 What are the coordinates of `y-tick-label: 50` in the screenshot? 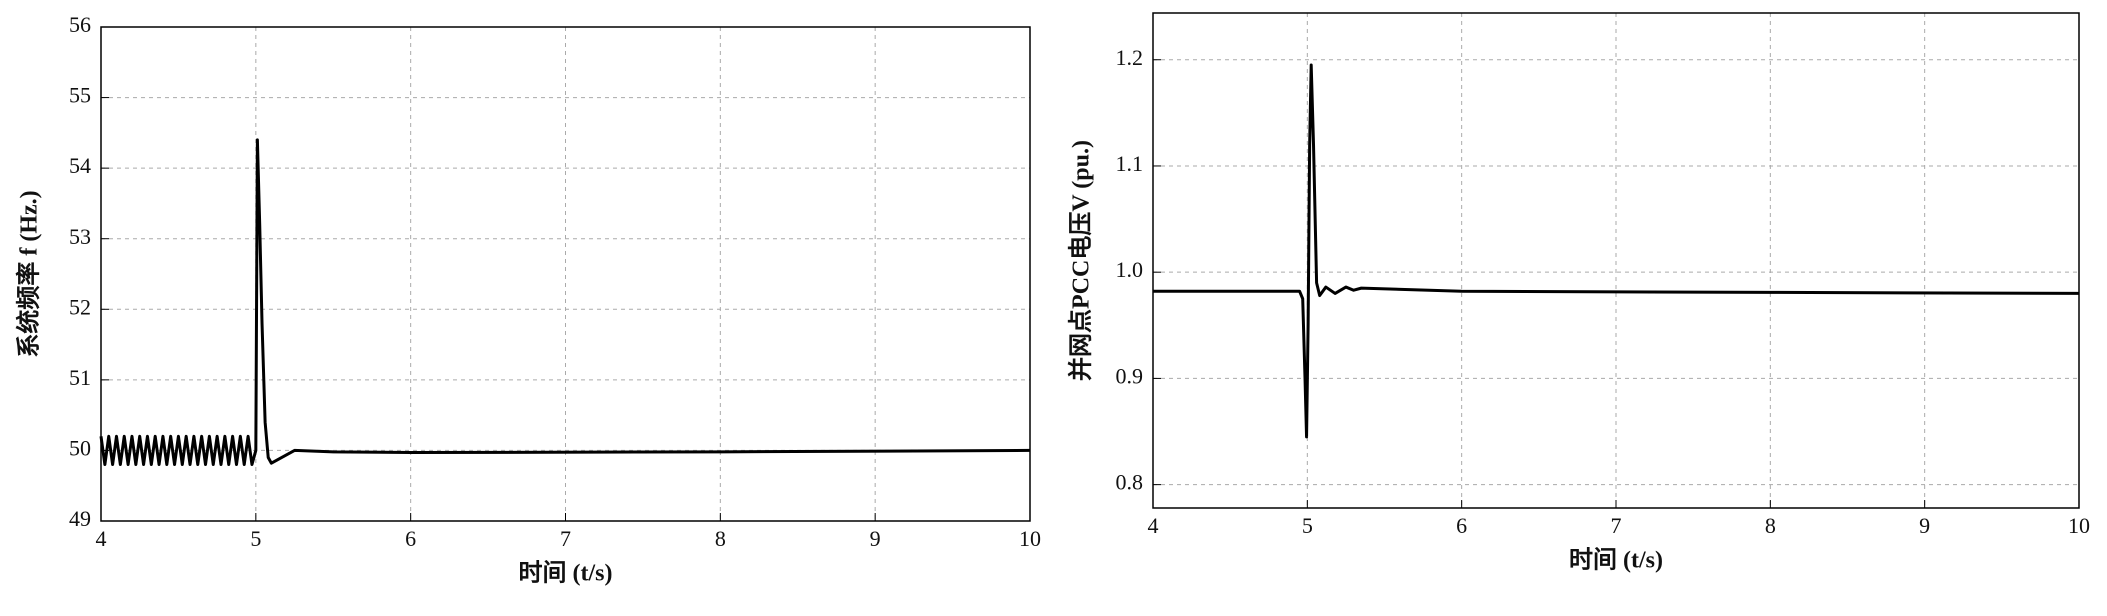 It's located at (80, 447).